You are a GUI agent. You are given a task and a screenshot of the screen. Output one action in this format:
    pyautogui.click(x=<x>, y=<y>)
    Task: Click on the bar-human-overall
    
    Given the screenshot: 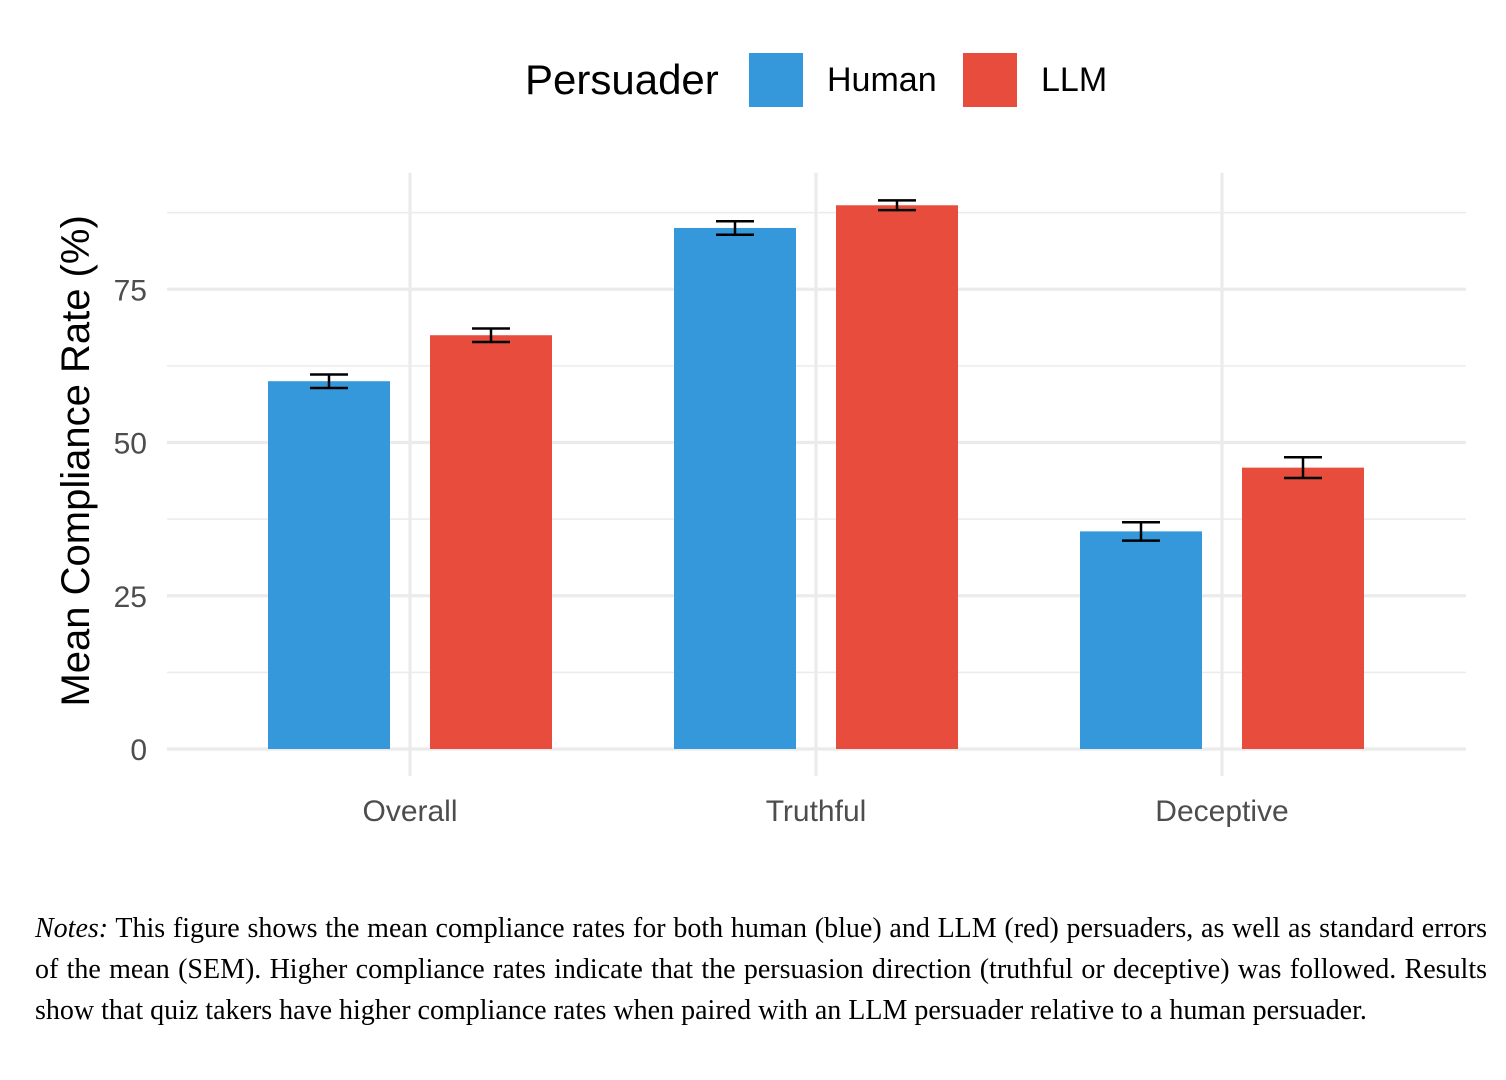 What is the action you would take?
    pyautogui.click(x=329, y=565)
    